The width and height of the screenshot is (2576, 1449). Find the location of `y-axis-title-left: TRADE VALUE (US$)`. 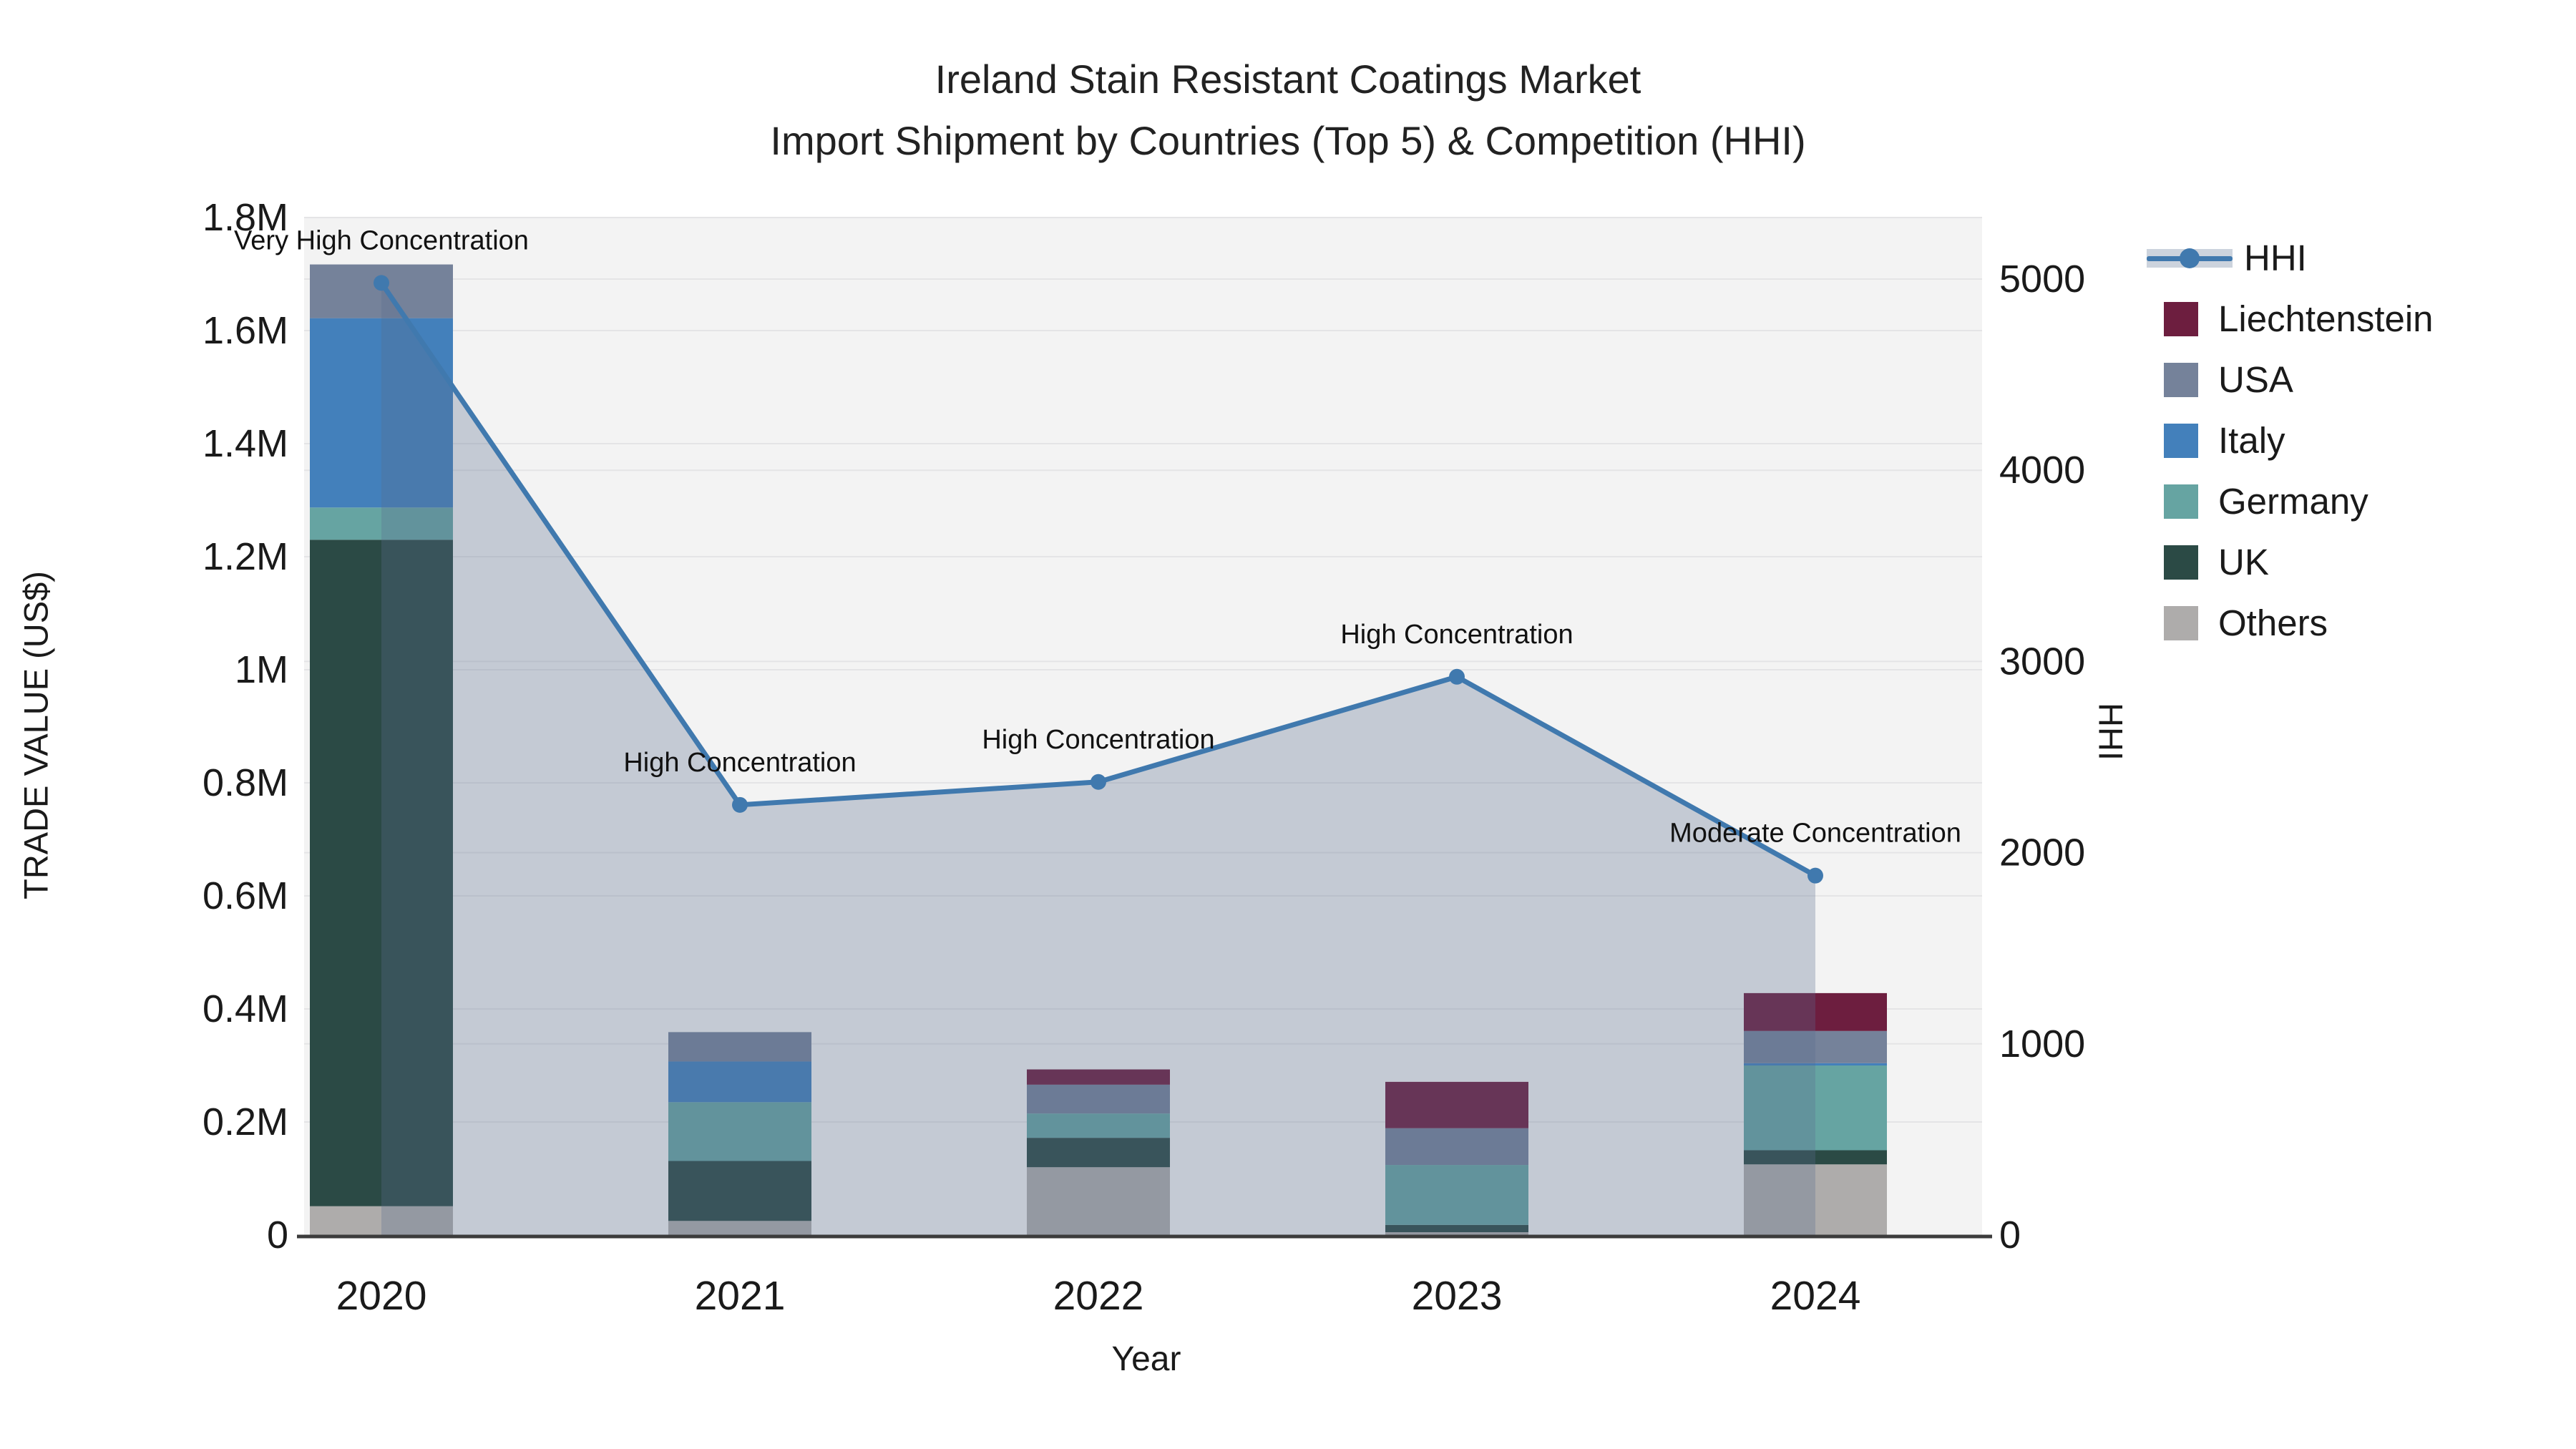

y-axis-title-left: TRADE VALUE (US$) is located at coordinates (35, 735).